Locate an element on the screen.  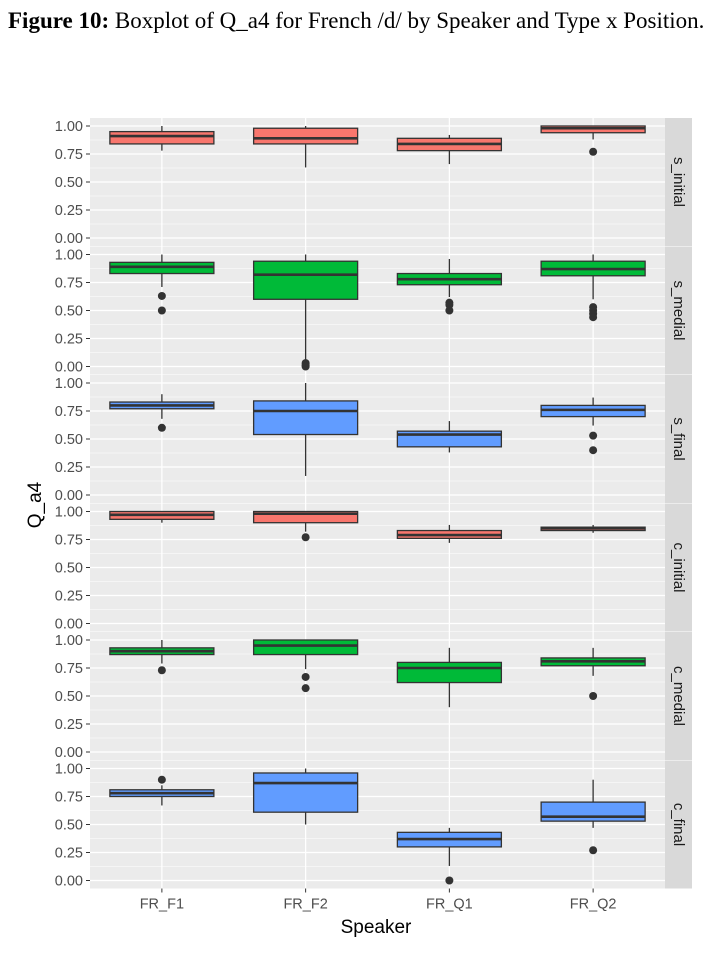
x-tick-label: FR_F2 is located at coordinates (305, 905).